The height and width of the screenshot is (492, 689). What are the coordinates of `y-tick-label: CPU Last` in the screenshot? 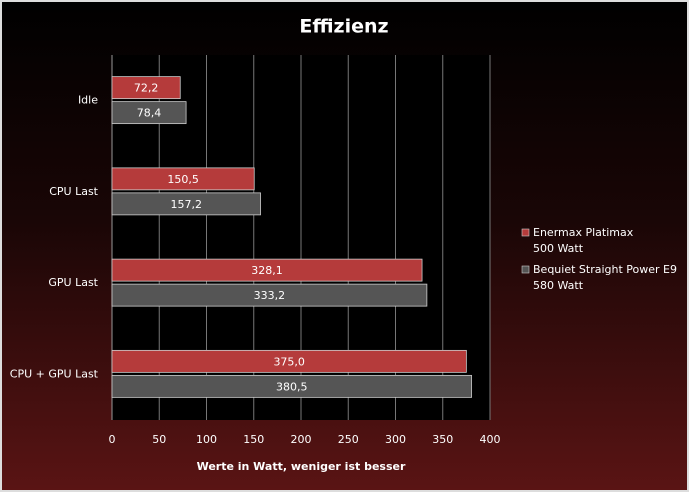 It's located at (73, 191).